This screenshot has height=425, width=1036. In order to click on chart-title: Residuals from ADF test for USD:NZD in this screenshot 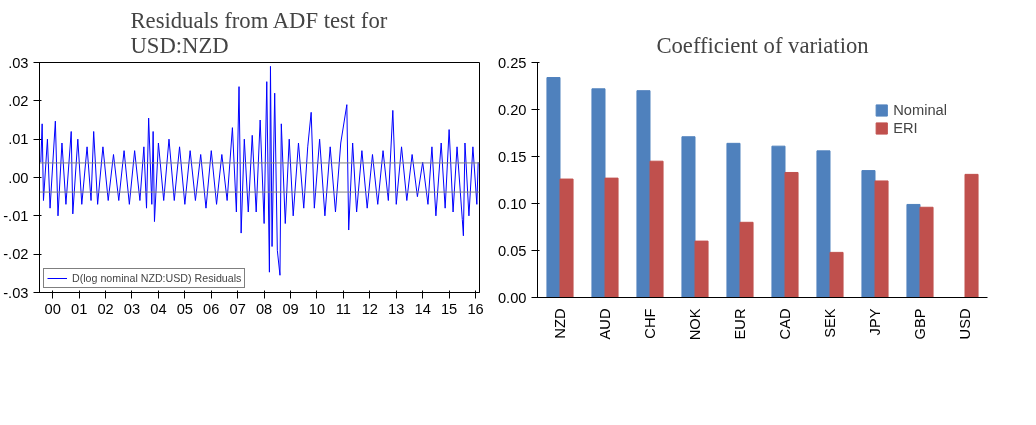, I will do `click(259, 32)`.